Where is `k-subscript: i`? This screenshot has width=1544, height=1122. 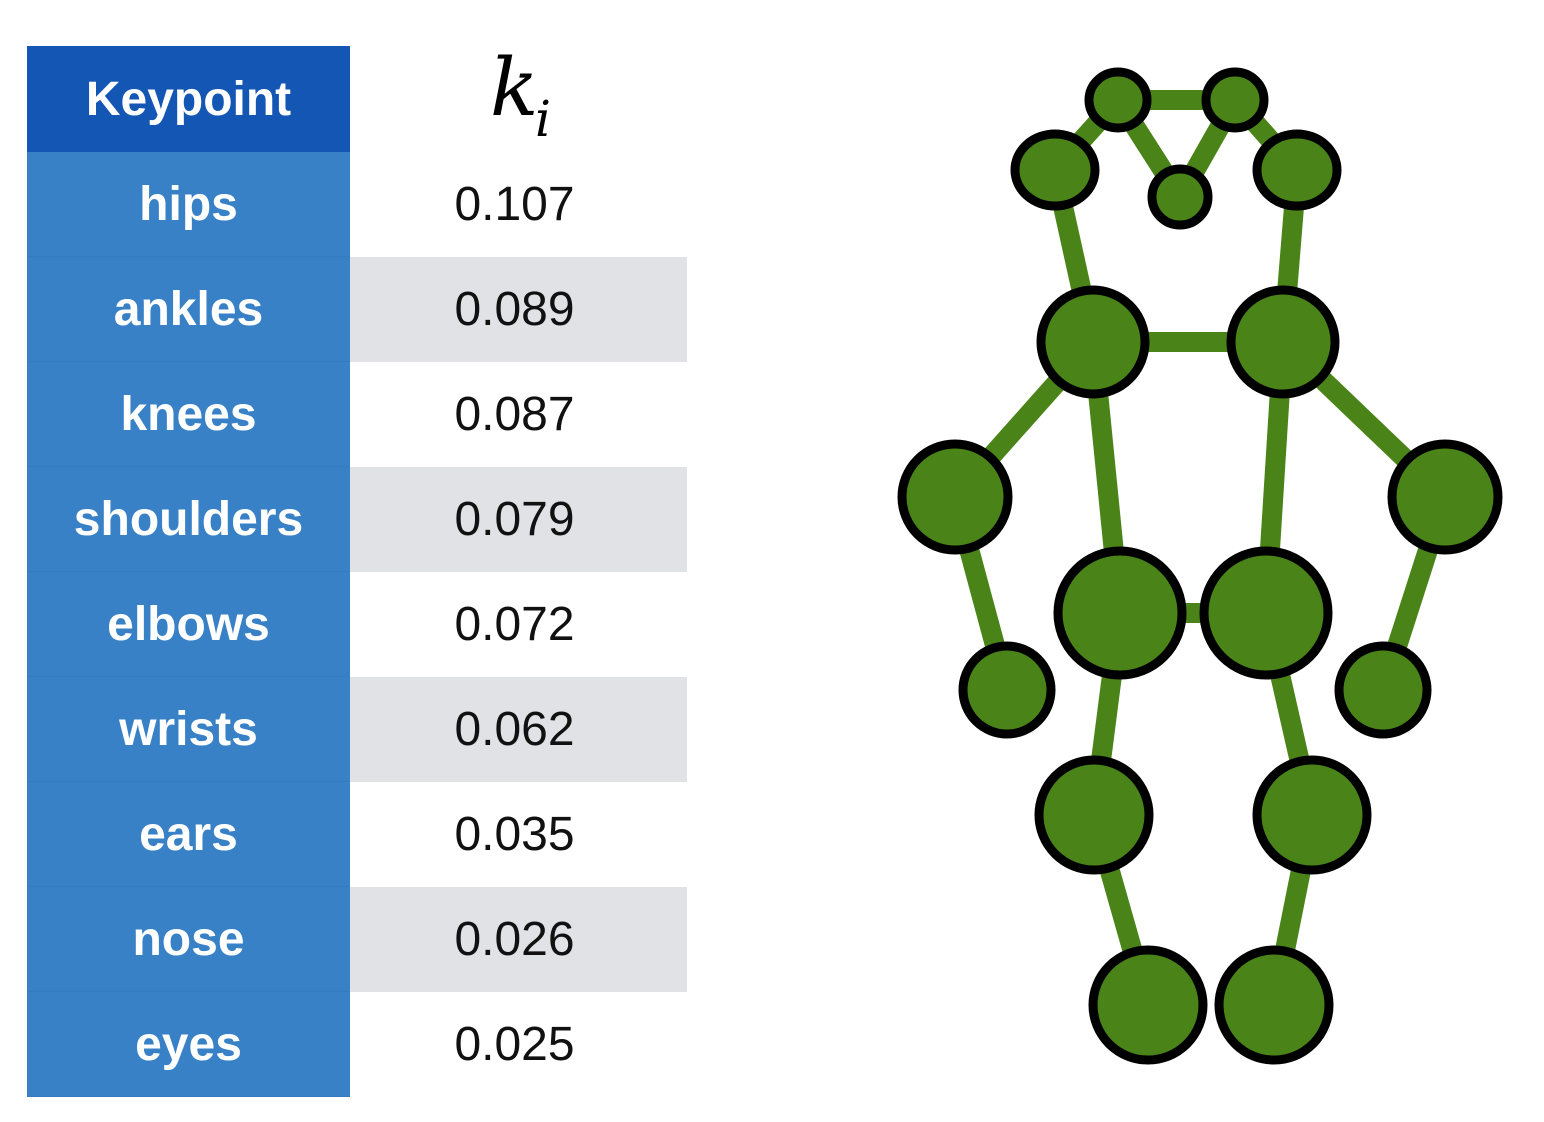 k-subscript: i is located at coordinates (543, 119).